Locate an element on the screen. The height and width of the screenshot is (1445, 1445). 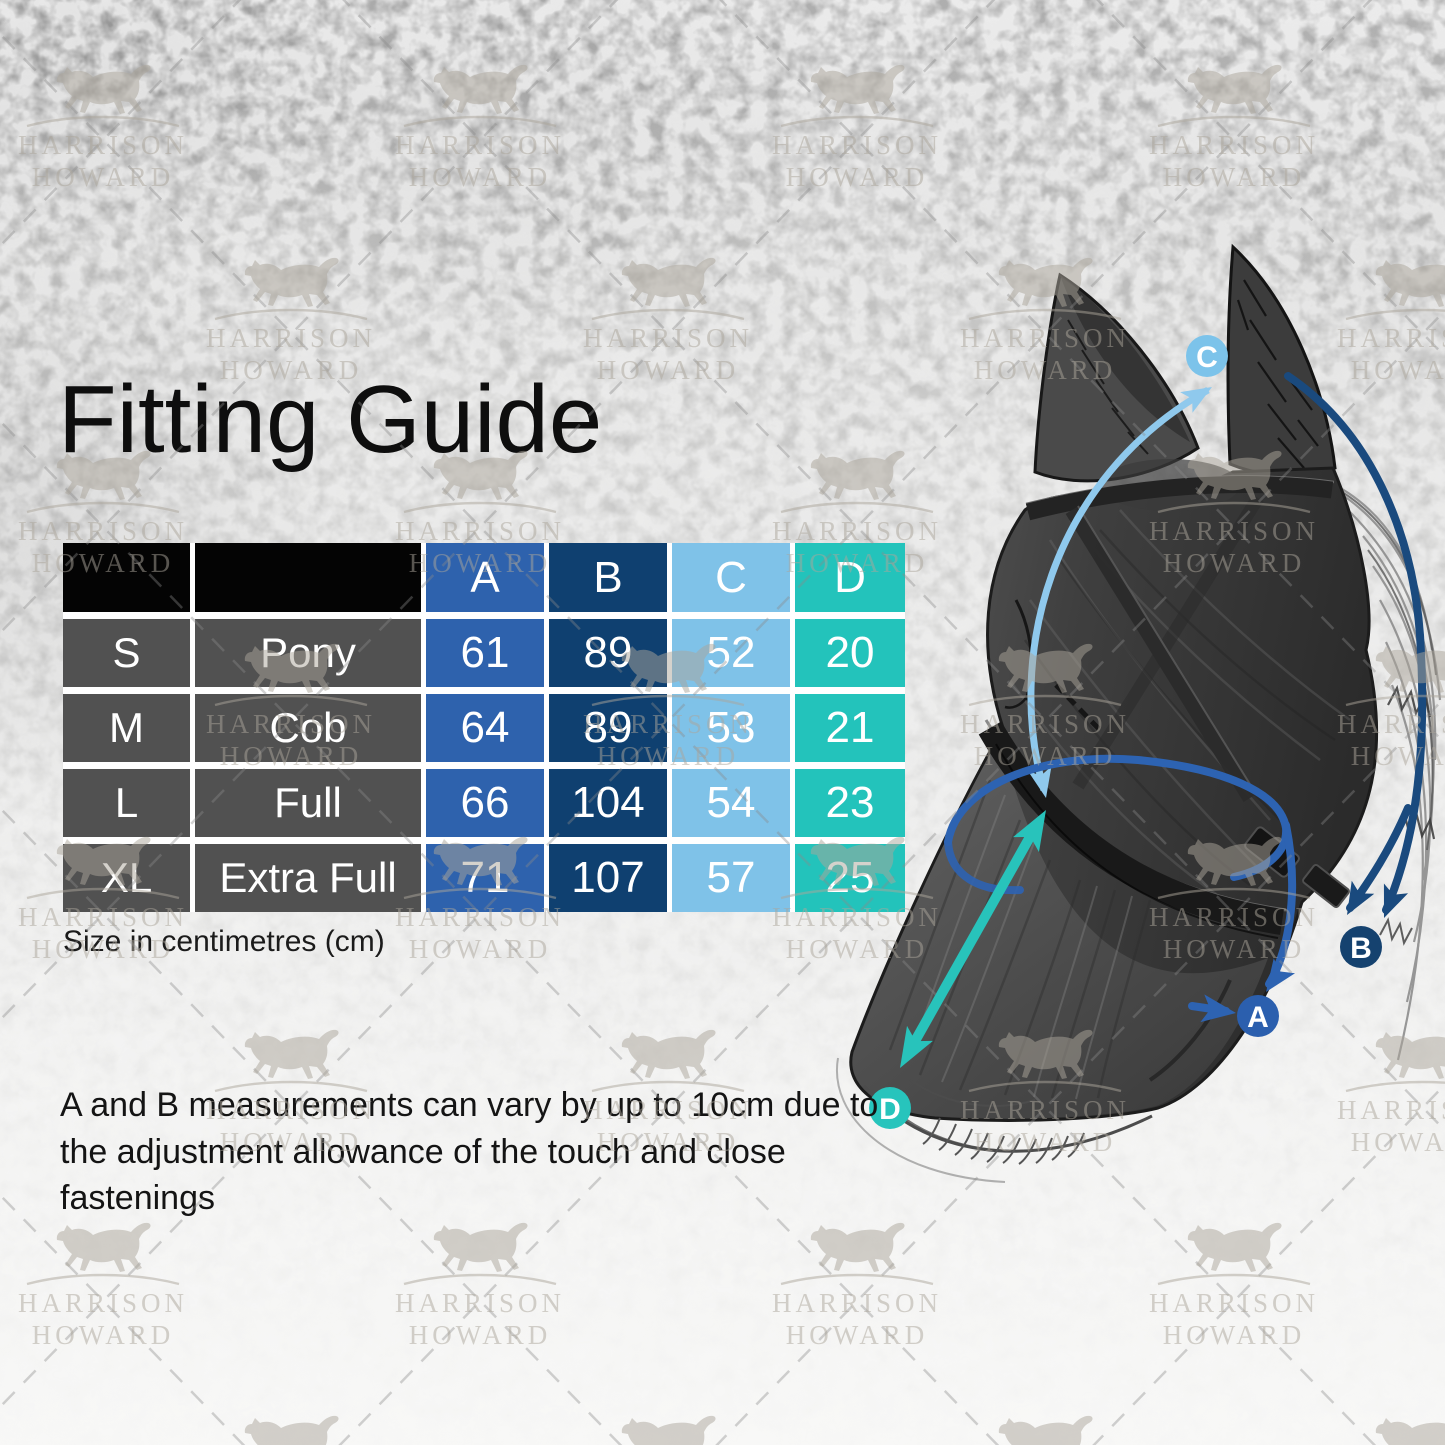
table-value-cell: 61 is located at coordinates (485, 653).